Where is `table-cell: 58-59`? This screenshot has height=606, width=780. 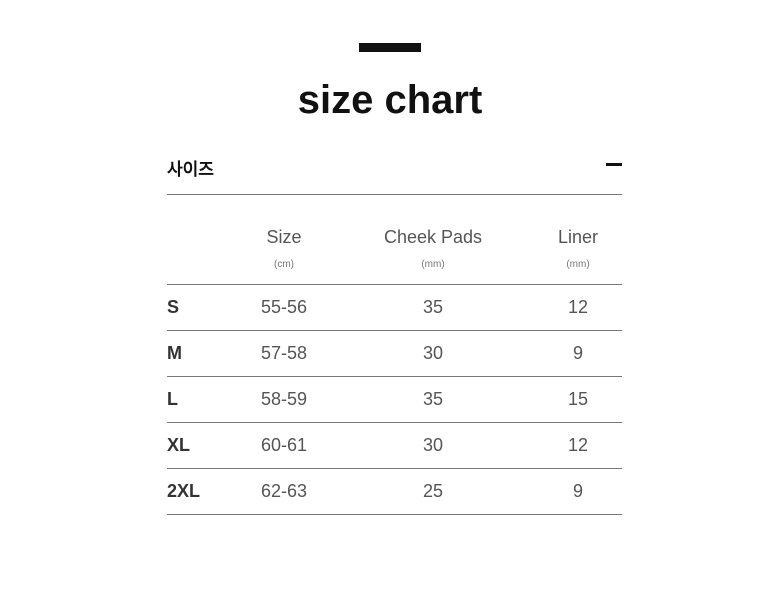 table-cell: 58-59 is located at coordinates (284, 399).